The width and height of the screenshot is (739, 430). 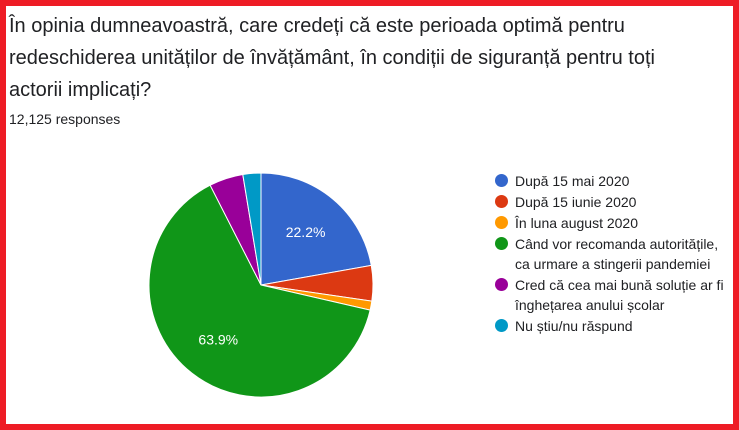 I want to click on slice-label-4: 63.9%, so click(x=218, y=340).